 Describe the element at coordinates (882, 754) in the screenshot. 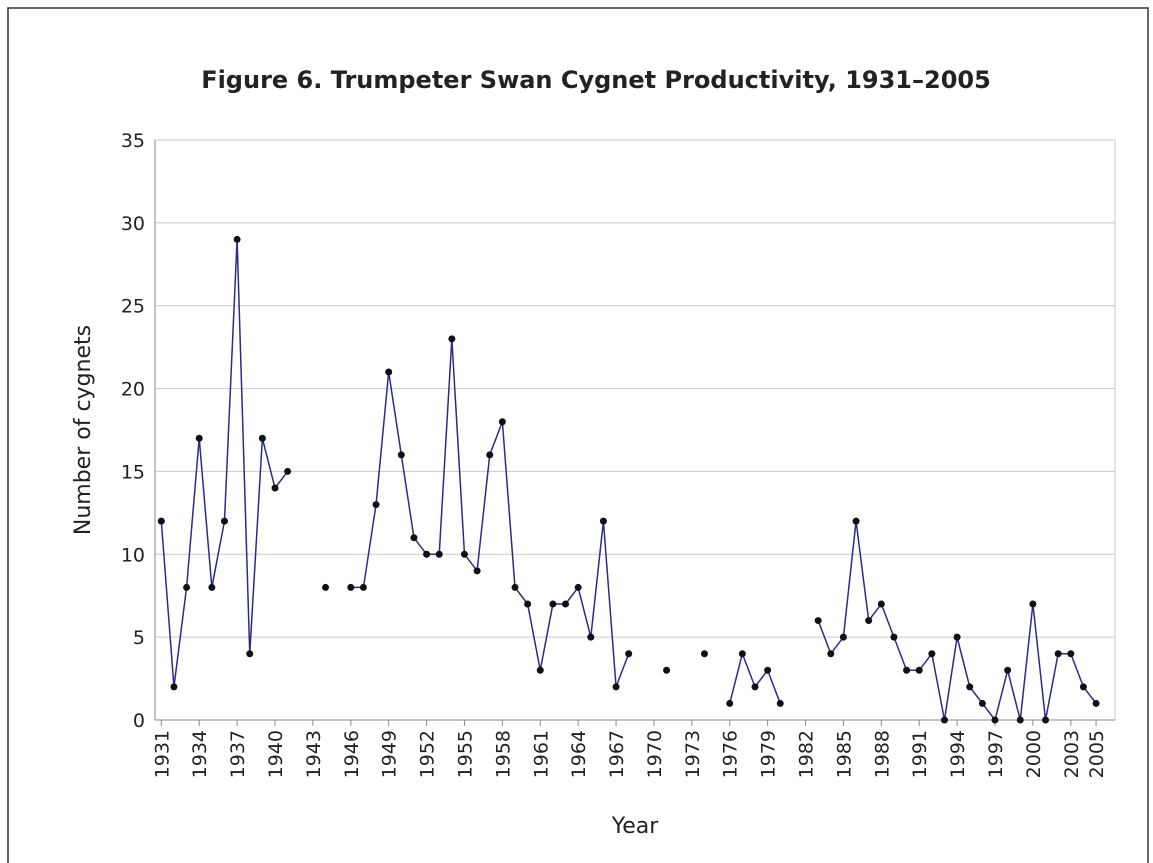

I see `x-tick-label: 1988` at that location.